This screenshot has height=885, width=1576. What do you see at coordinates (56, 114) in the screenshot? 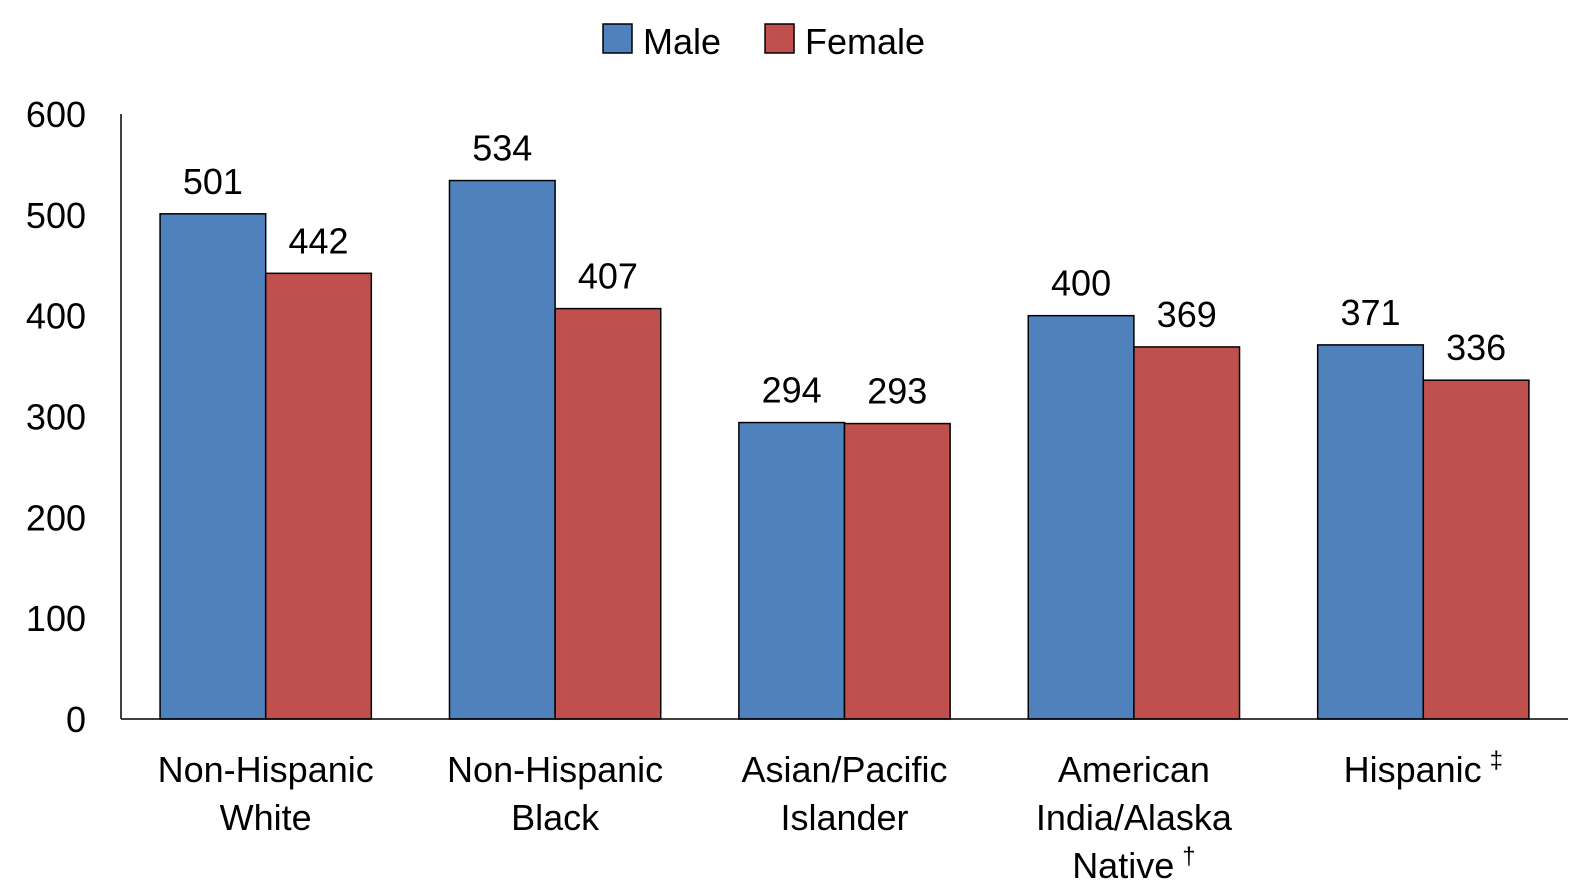
I see `y-tick-label: 600` at bounding box center [56, 114].